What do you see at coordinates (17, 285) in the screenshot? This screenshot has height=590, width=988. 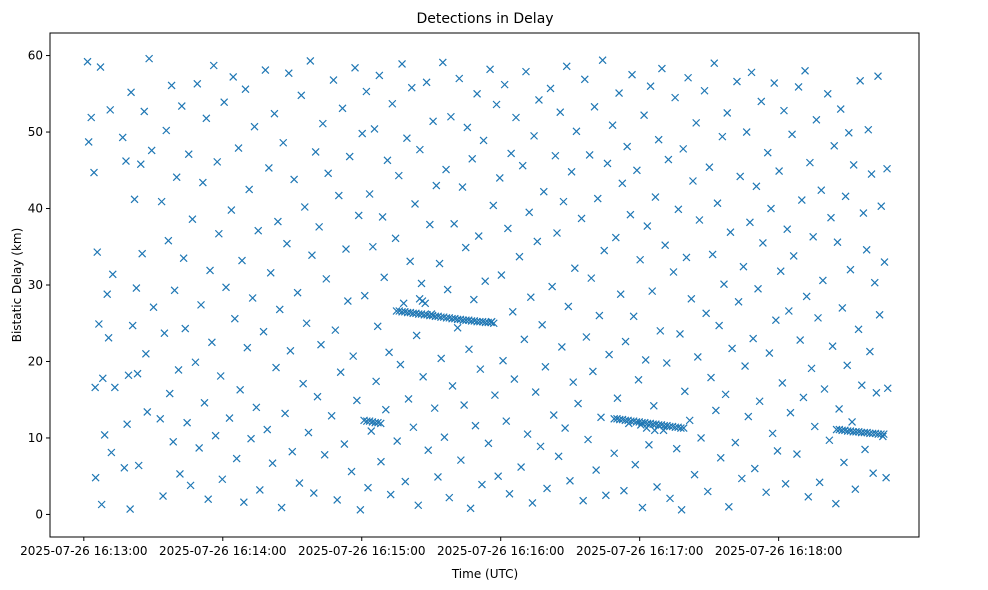 I see `y-axis-label: Bistatic Delay (km)` at bounding box center [17, 285].